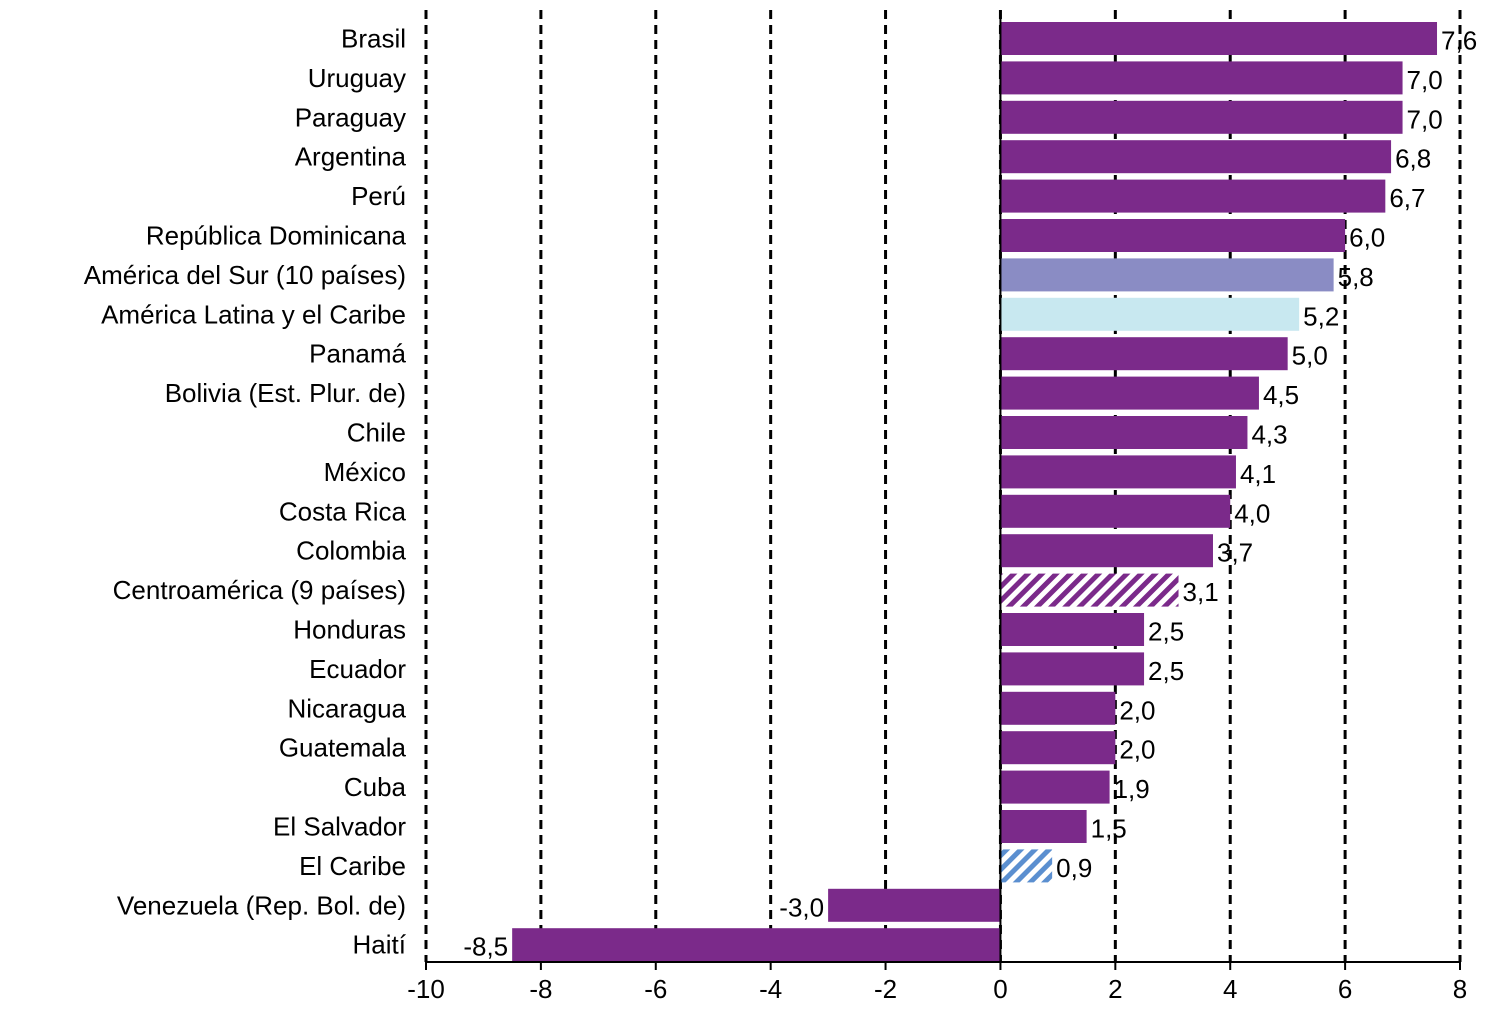 This screenshot has height=1009, width=1488. I want to click on category-label: Panamá, so click(357, 354).